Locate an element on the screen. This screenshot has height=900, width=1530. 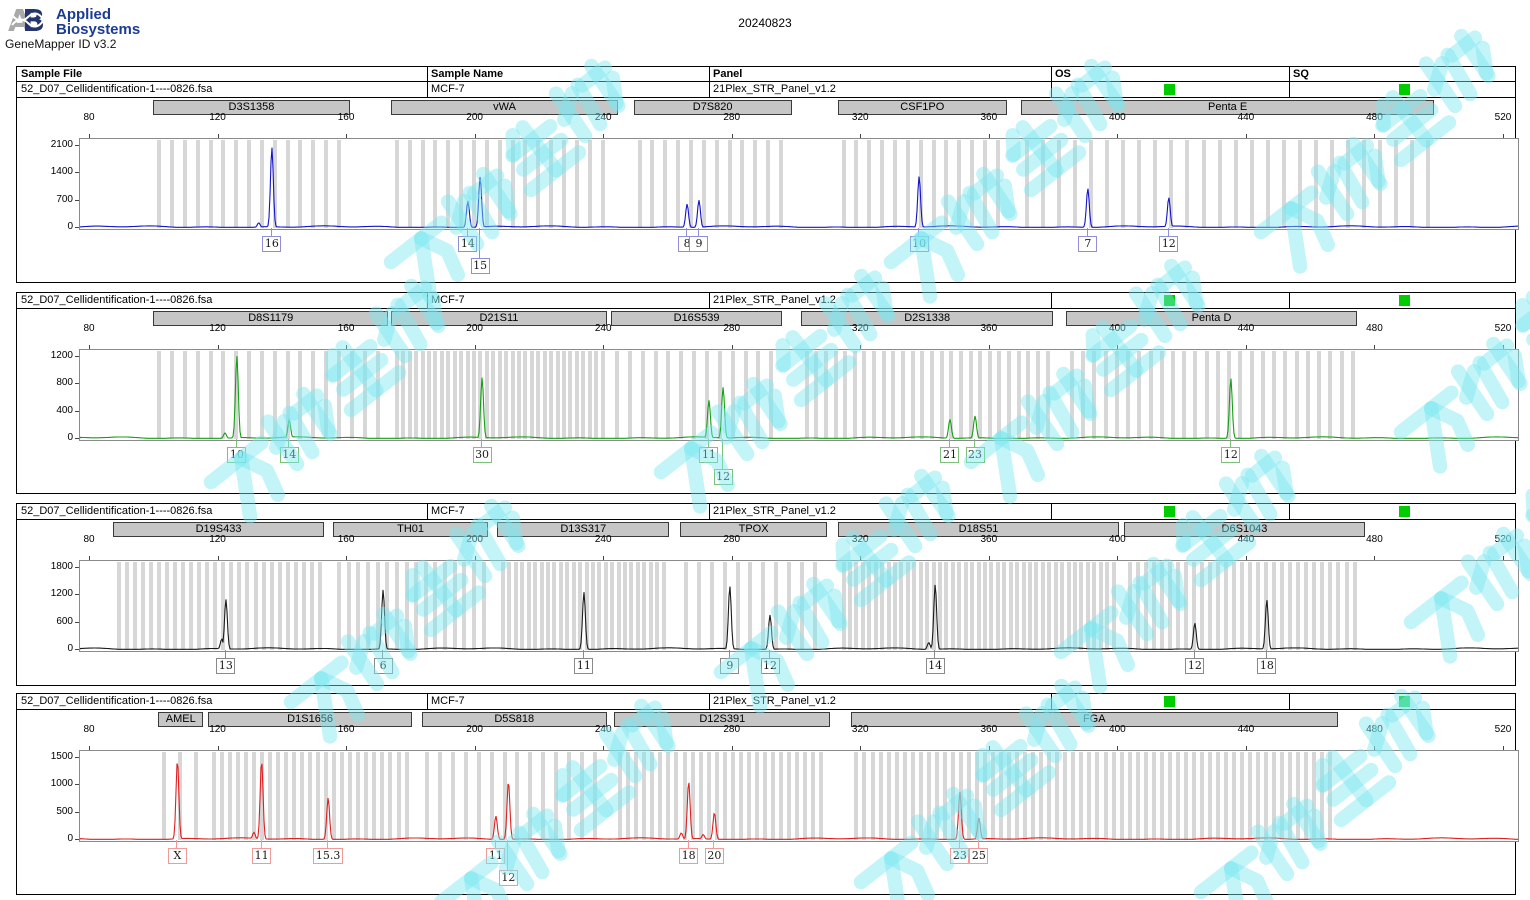
allele-label-Penta E-7: 7 is located at coordinates (1088, 244).